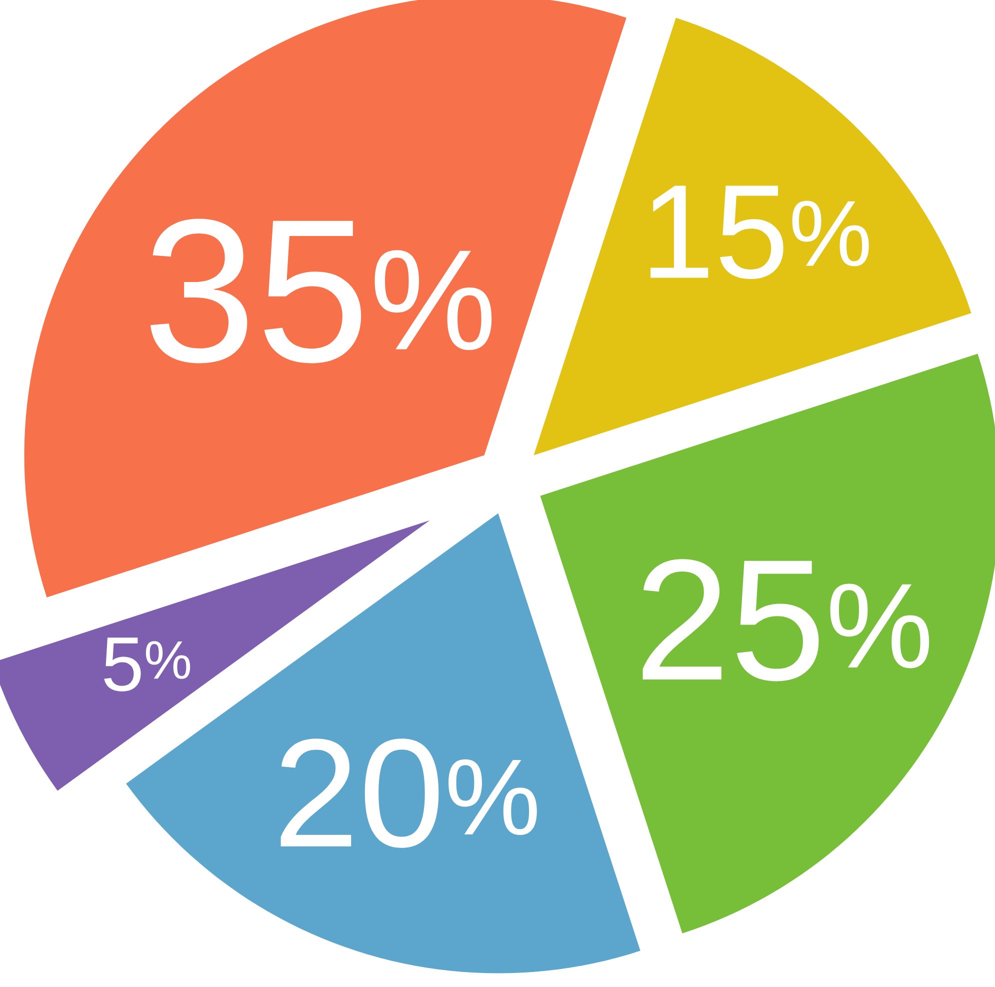 This screenshot has height=987, width=995. Describe the element at coordinates (321, 291) in the screenshot. I see `data-label: 35$^{%}$` at that location.